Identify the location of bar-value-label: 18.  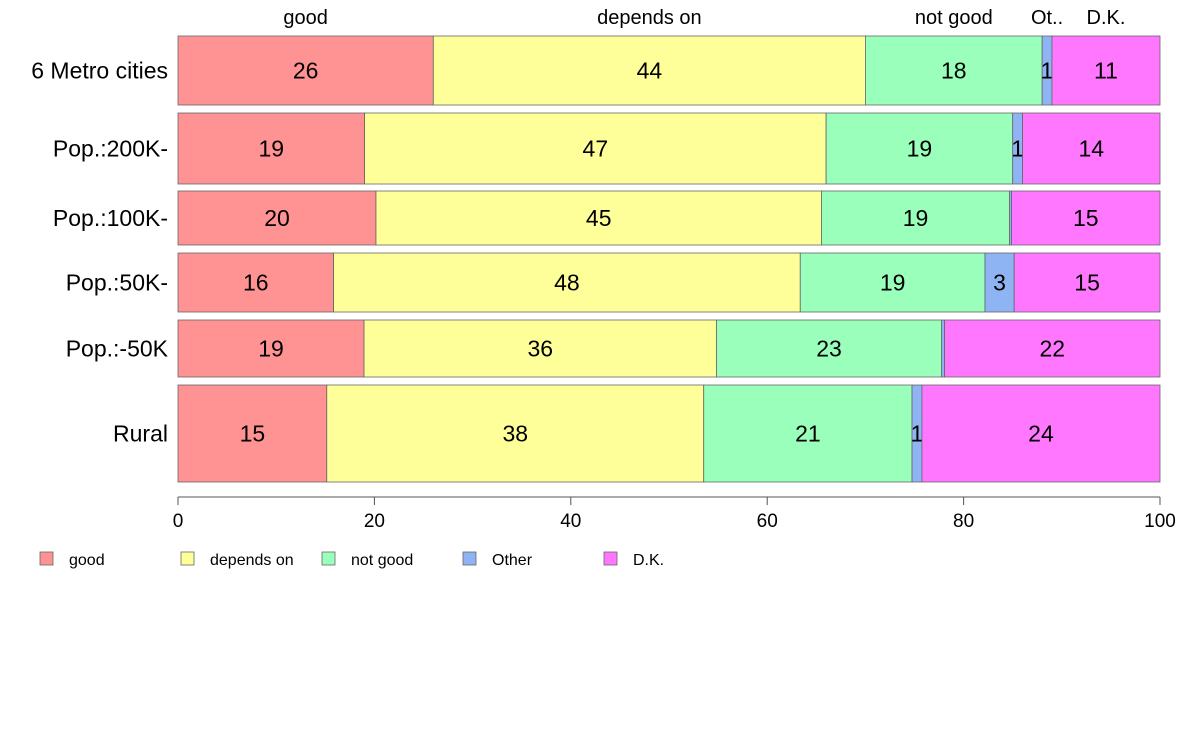
(954, 71).